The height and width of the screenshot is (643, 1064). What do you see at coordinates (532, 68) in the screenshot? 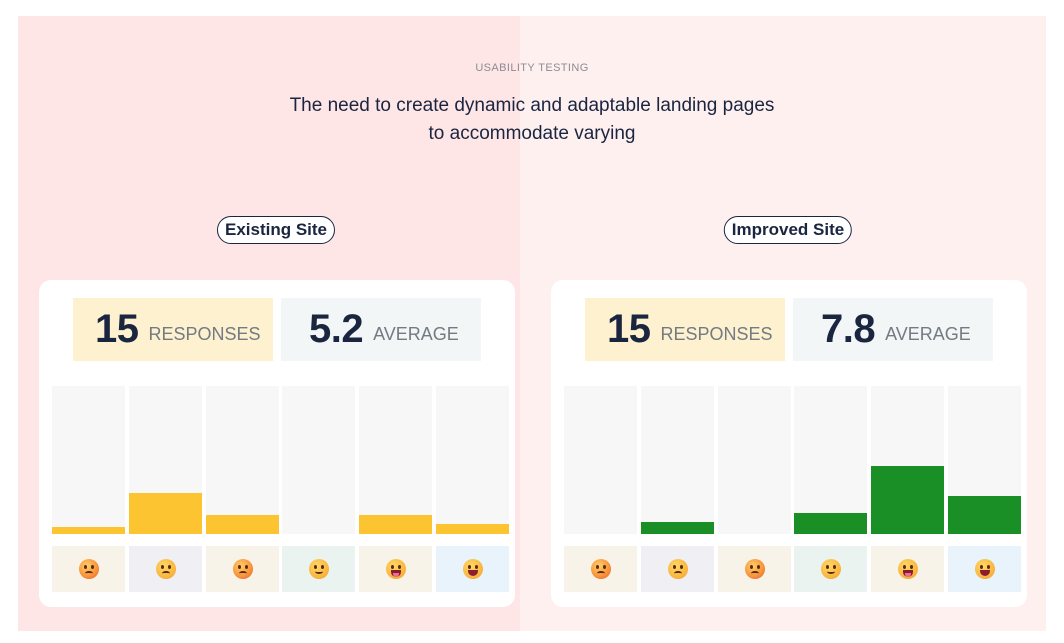
I see `section-eyebrow: USABILITY TESTING` at bounding box center [532, 68].